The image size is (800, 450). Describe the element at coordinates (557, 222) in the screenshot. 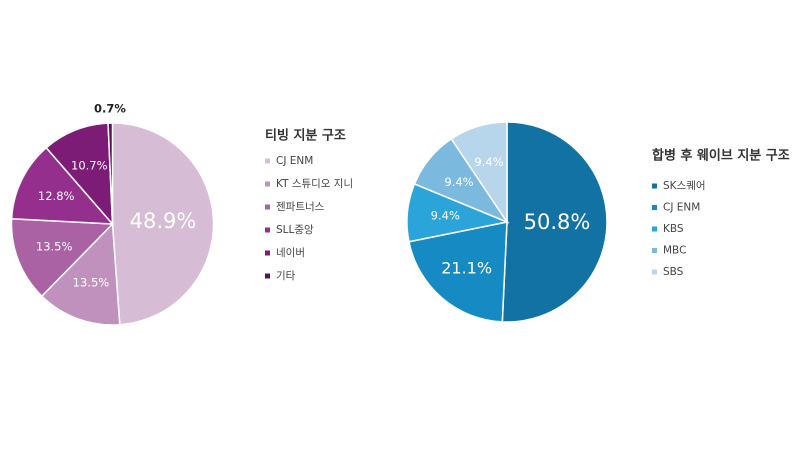

I see `data-label: 50.8%` at that location.